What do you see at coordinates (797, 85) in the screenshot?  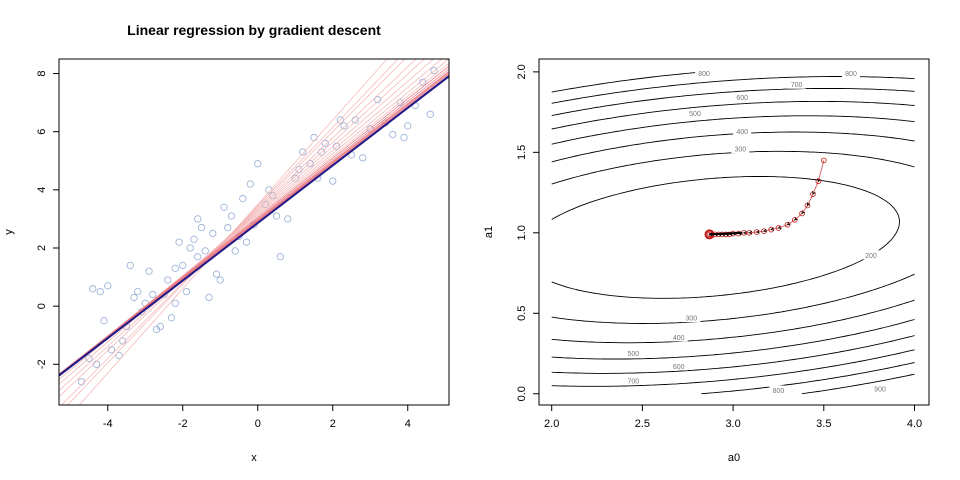 I see `contour-label: 700` at bounding box center [797, 85].